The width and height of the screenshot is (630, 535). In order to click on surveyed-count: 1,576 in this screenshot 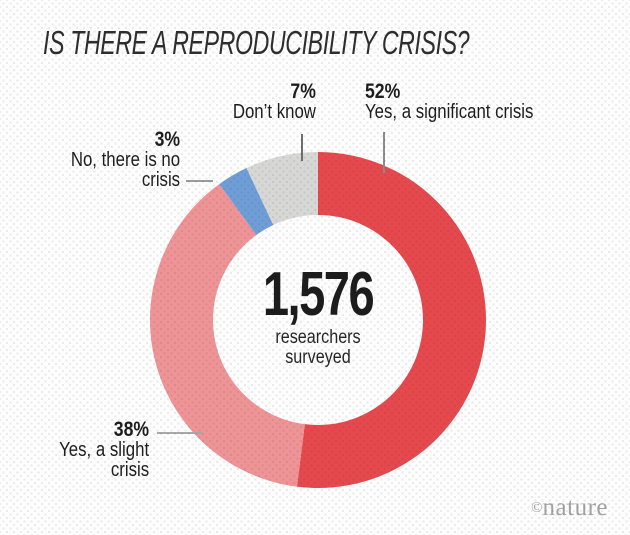, I will do `click(318, 294)`.